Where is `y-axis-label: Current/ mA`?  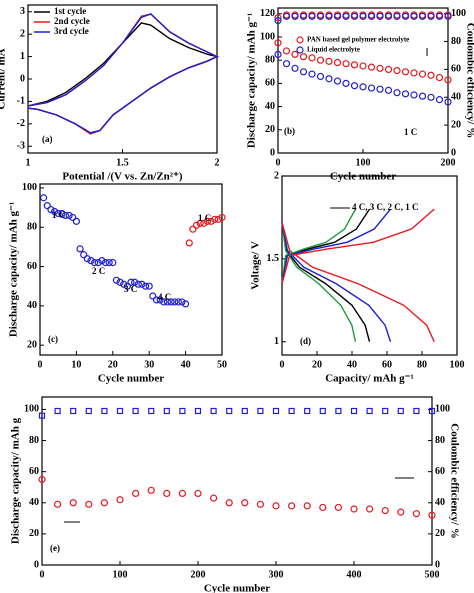 y-axis-label: Current/ mA is located at coordinates (4, 78).